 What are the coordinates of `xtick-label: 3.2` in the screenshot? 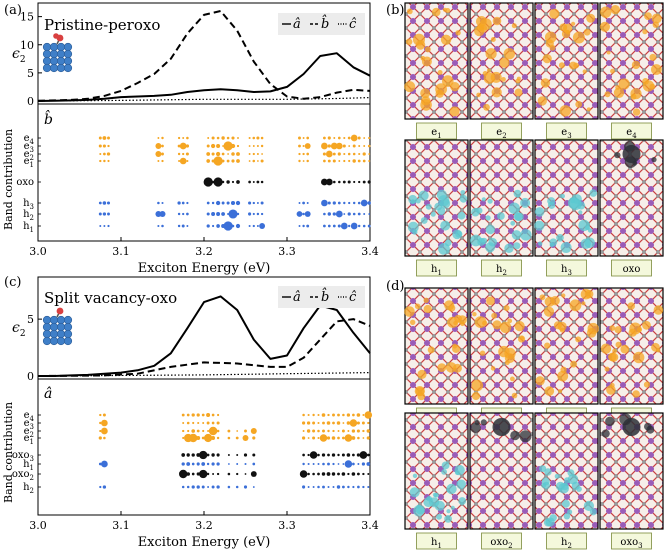 It's located at (204, 525).